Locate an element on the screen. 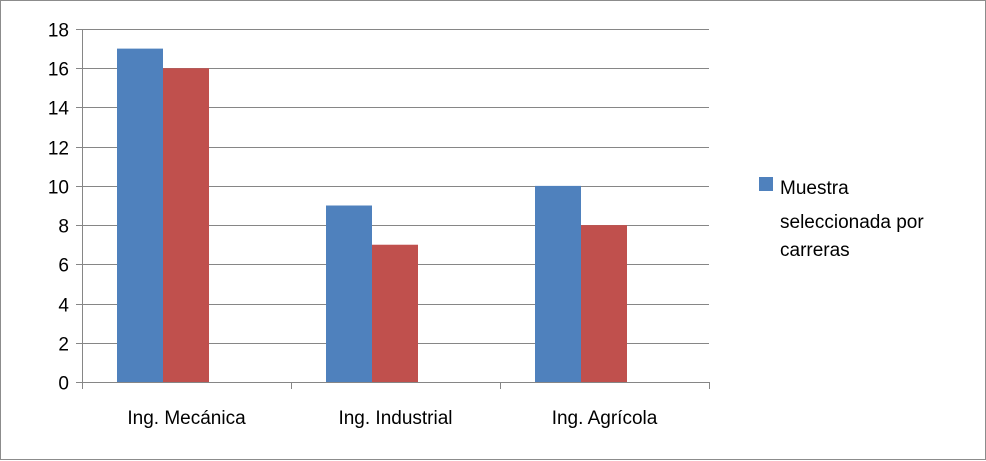 The width and height of the screenshot is (986, 461). y-tick-label: 2 is located at coordinates (63, 345).